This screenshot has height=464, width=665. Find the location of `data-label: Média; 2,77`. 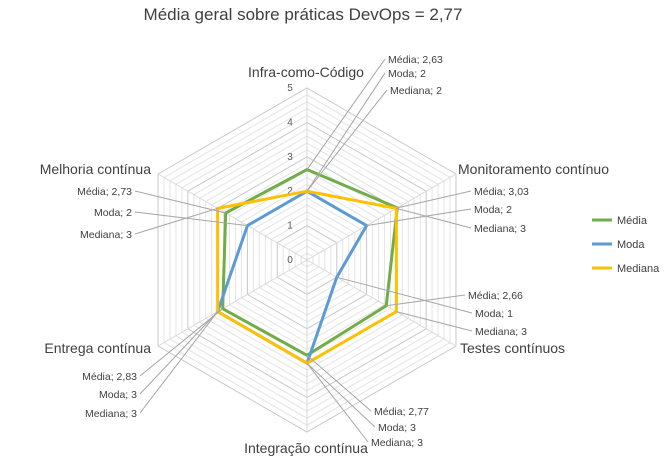

data-label: Média; 2,77 is located at coordinates (401, 412).